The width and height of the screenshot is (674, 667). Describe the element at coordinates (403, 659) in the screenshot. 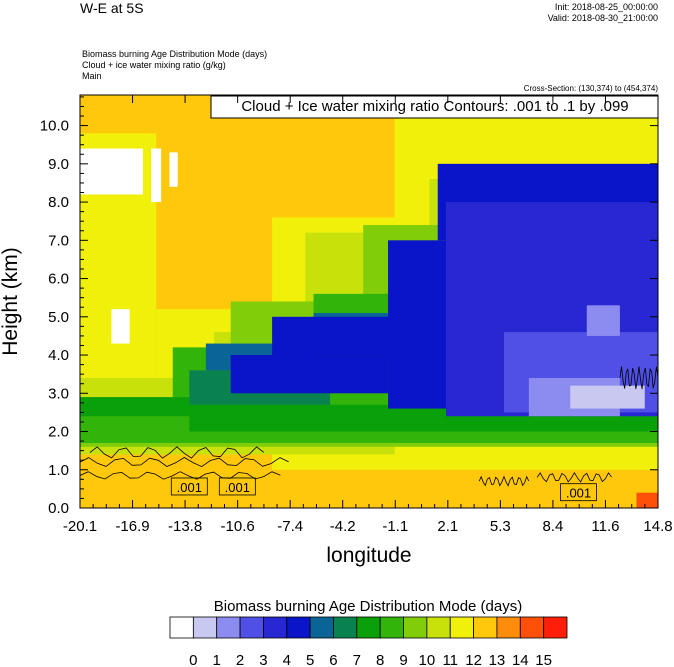

I see `colorbar-label: 9` at that location.